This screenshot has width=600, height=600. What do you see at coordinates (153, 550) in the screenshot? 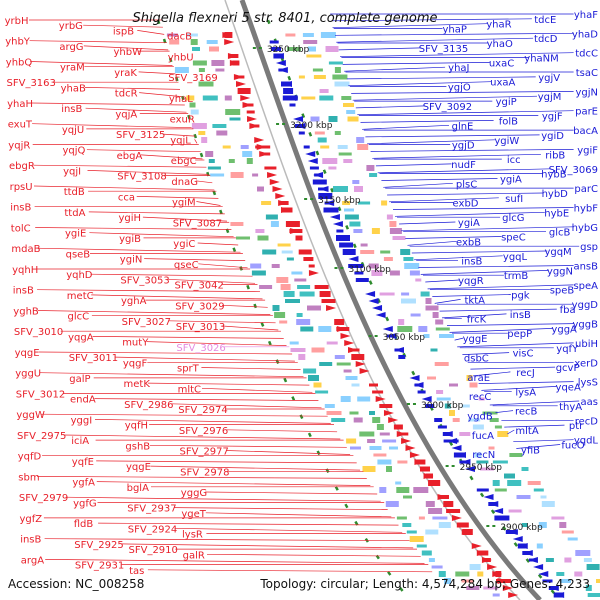
I see `left-gene-label: SFV_2910` at bounding box center [153, 550].